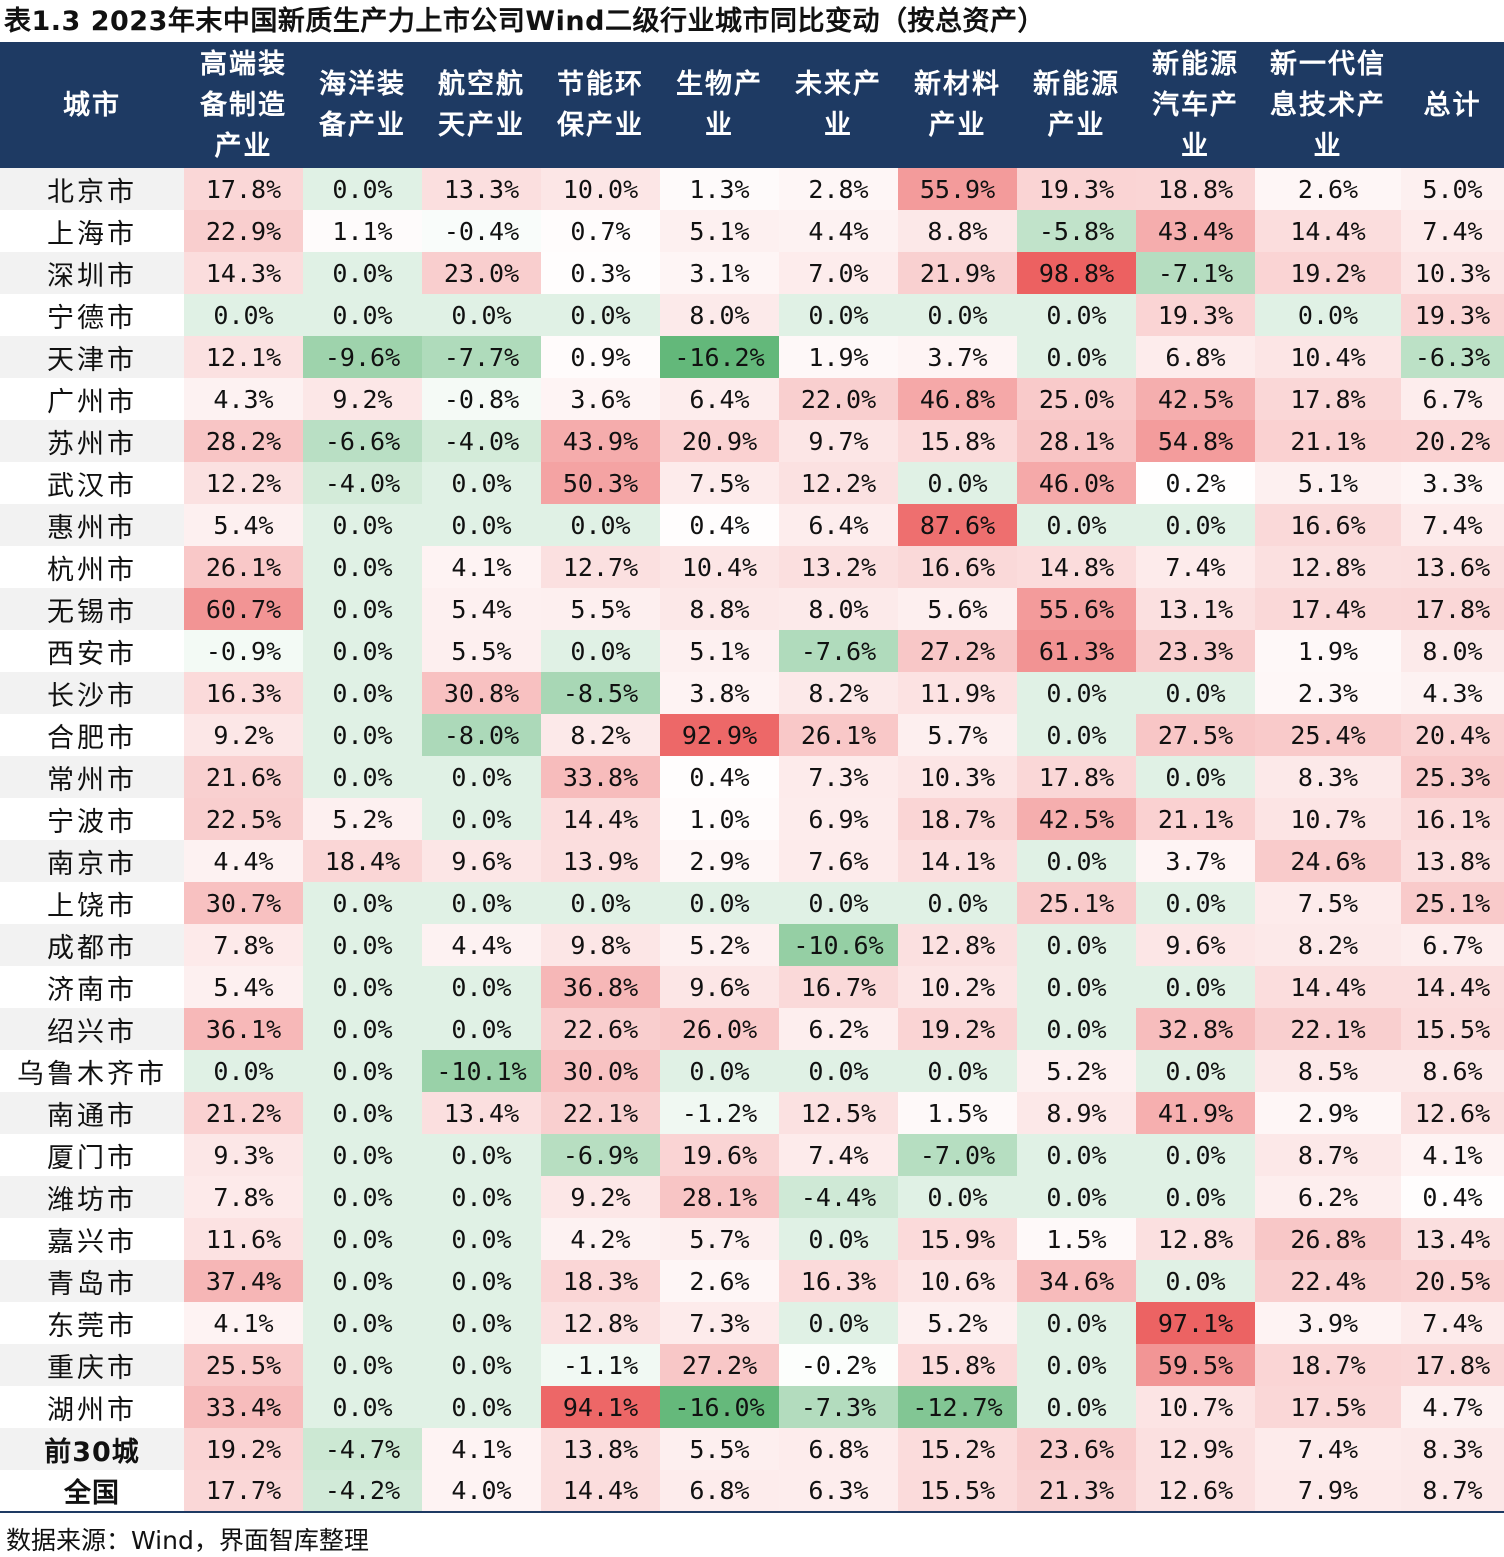  I want to click on heat-cell: 14.4%, so click(600, 819).